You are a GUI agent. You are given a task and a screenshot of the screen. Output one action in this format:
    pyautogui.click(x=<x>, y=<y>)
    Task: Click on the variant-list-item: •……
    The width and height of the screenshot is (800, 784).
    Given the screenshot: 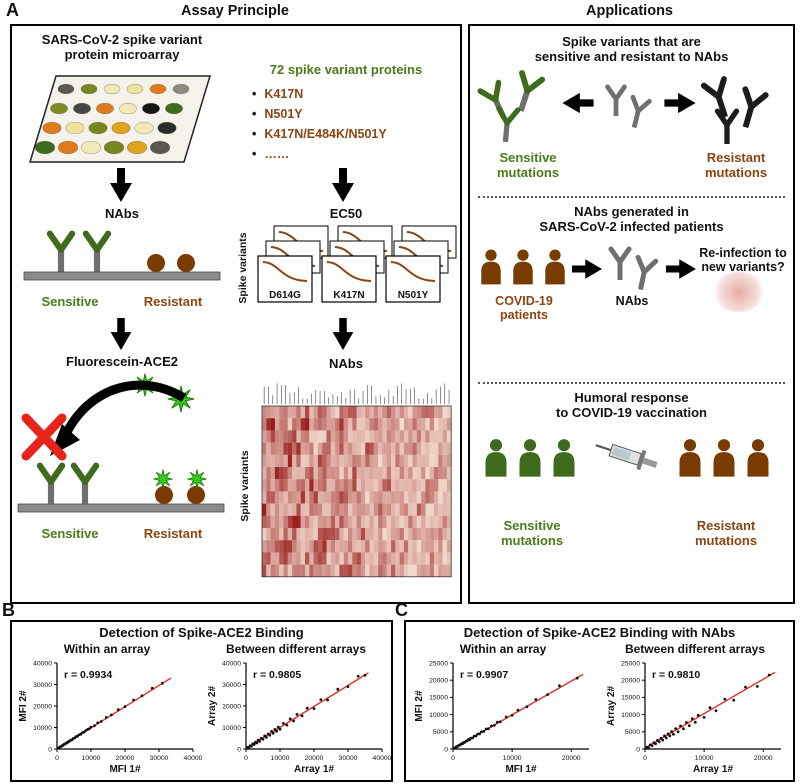 What is the action you would take?
    pyautogui.click(x=271, y=154)
    